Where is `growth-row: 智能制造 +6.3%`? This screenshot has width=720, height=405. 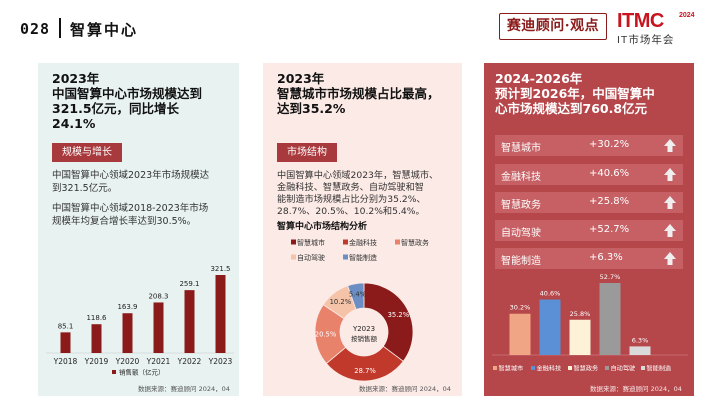
growth-row: 智能制造 +6.3% is located at coordinates (589, 258).